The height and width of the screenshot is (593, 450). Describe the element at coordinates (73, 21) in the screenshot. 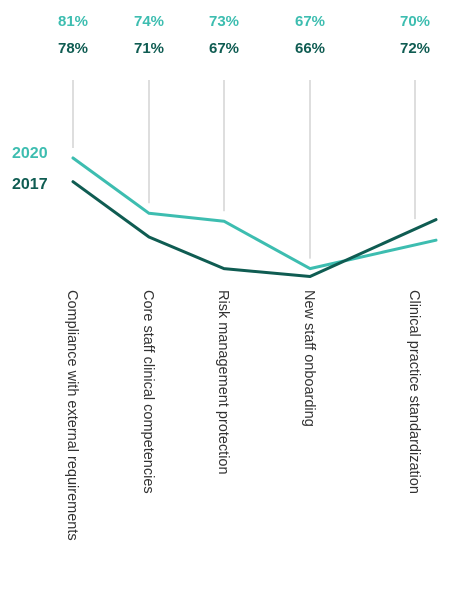

I see `value-label-2020: 81%` at that location.